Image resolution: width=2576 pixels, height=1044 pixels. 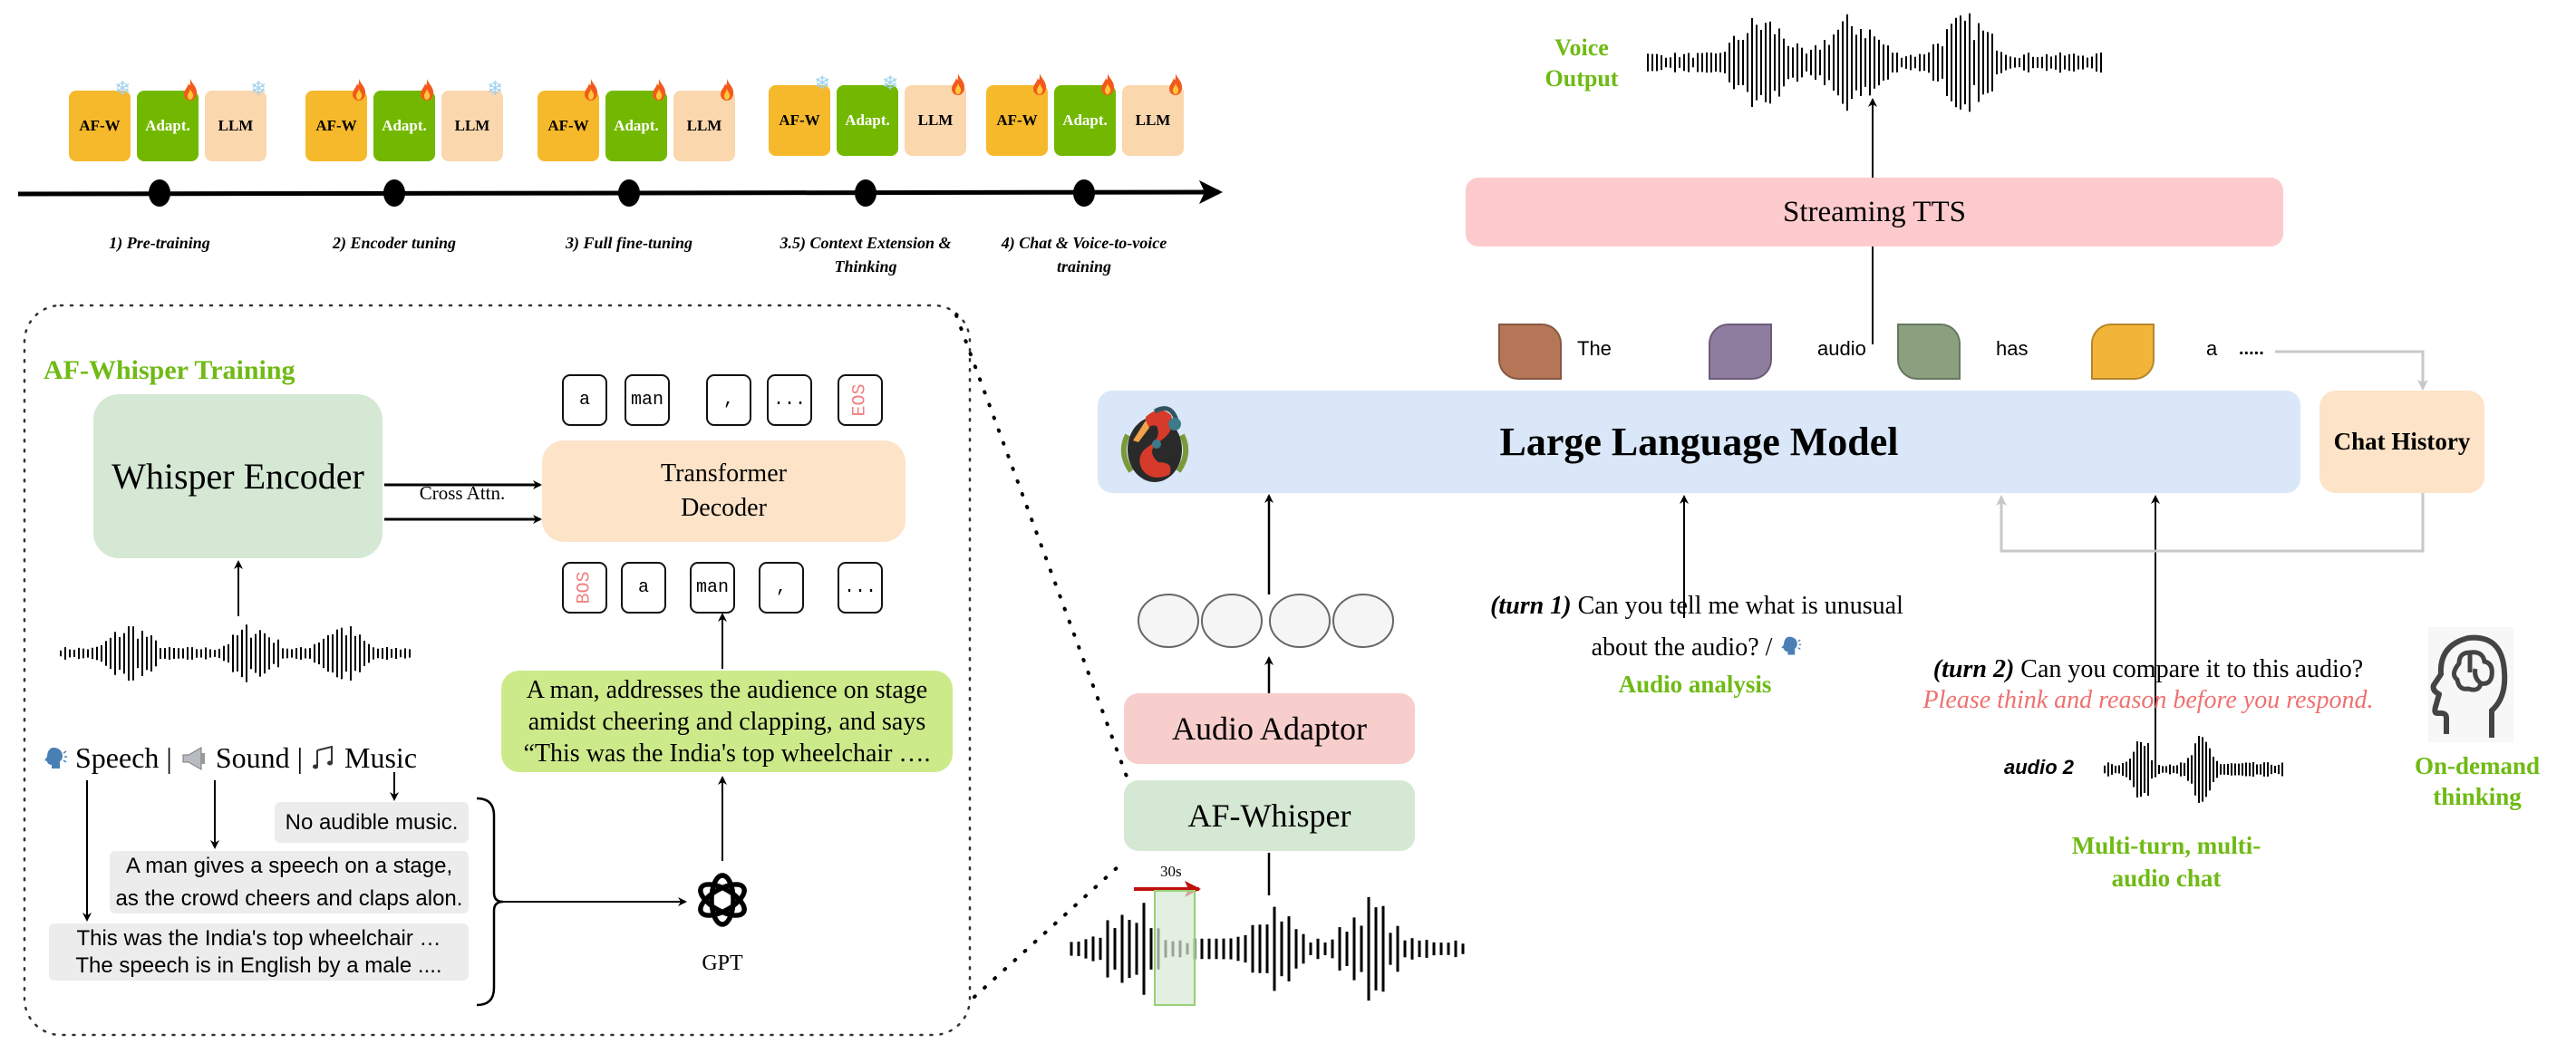 I want to click on flamingo-logo-icon, so click(x=1154, y=444).